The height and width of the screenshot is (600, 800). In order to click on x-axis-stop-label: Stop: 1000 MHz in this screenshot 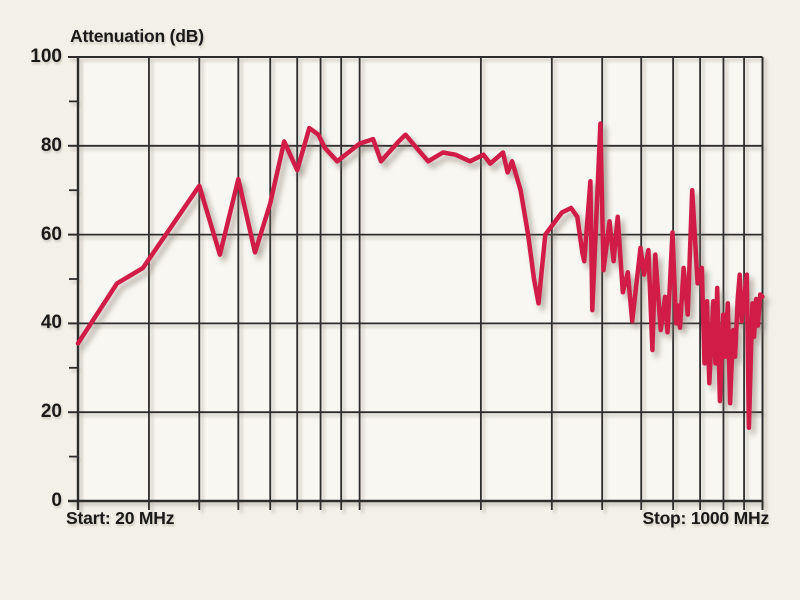, I will do `click(705, 518)`.